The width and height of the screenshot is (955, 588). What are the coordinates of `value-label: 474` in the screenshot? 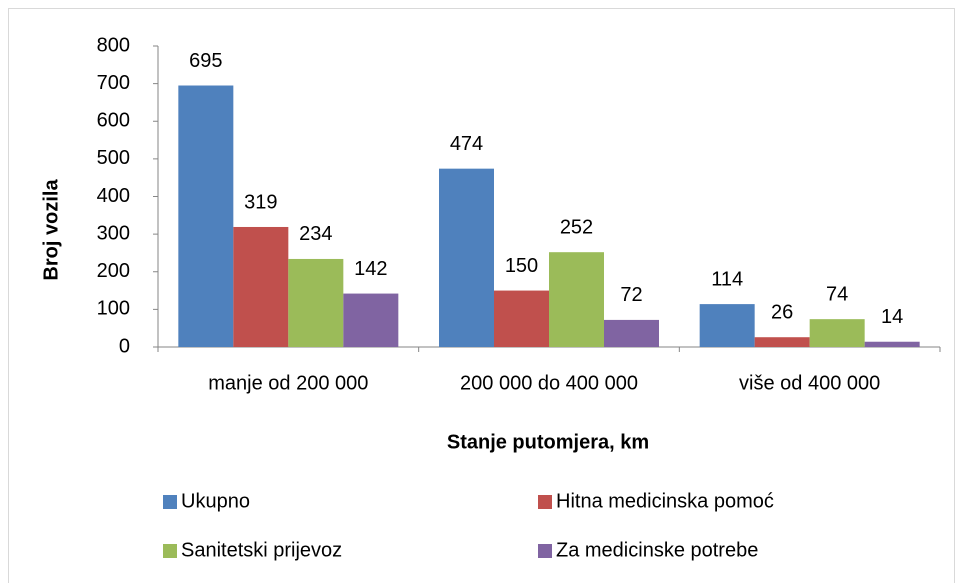 It's located at (466, 144).